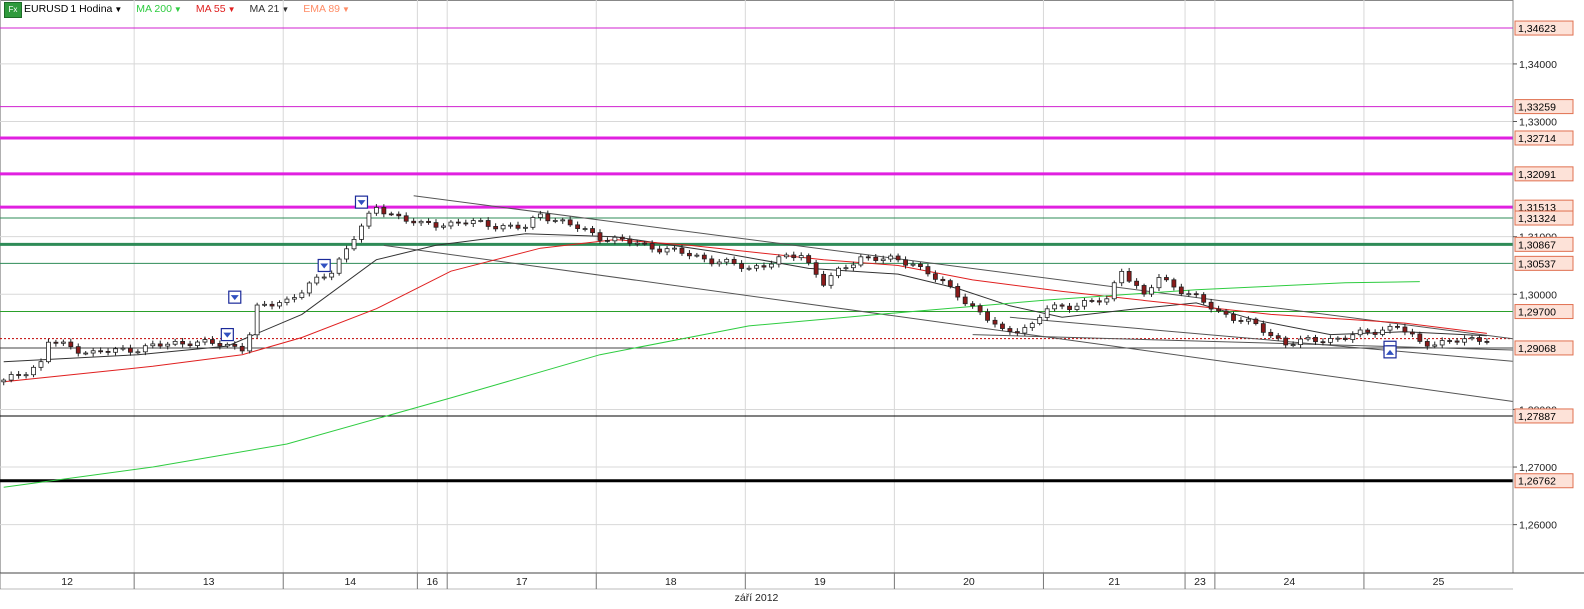  Describe the element at coordinates (270, 9) in the screenshot. I see `indicator-ma21: MA 21 ▼` at that location.